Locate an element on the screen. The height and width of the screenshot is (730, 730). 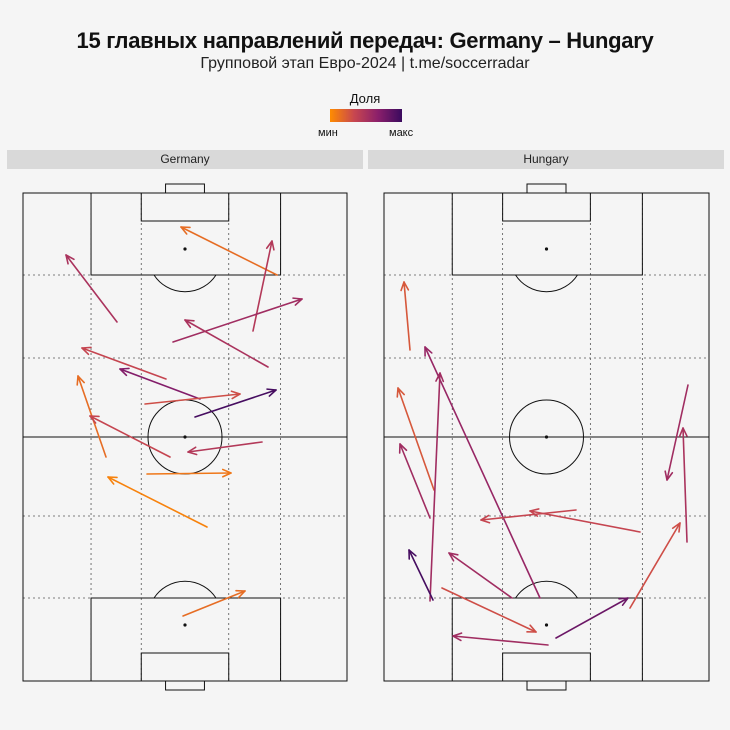
legend-title: Доля is located at coordinates (365, 98).